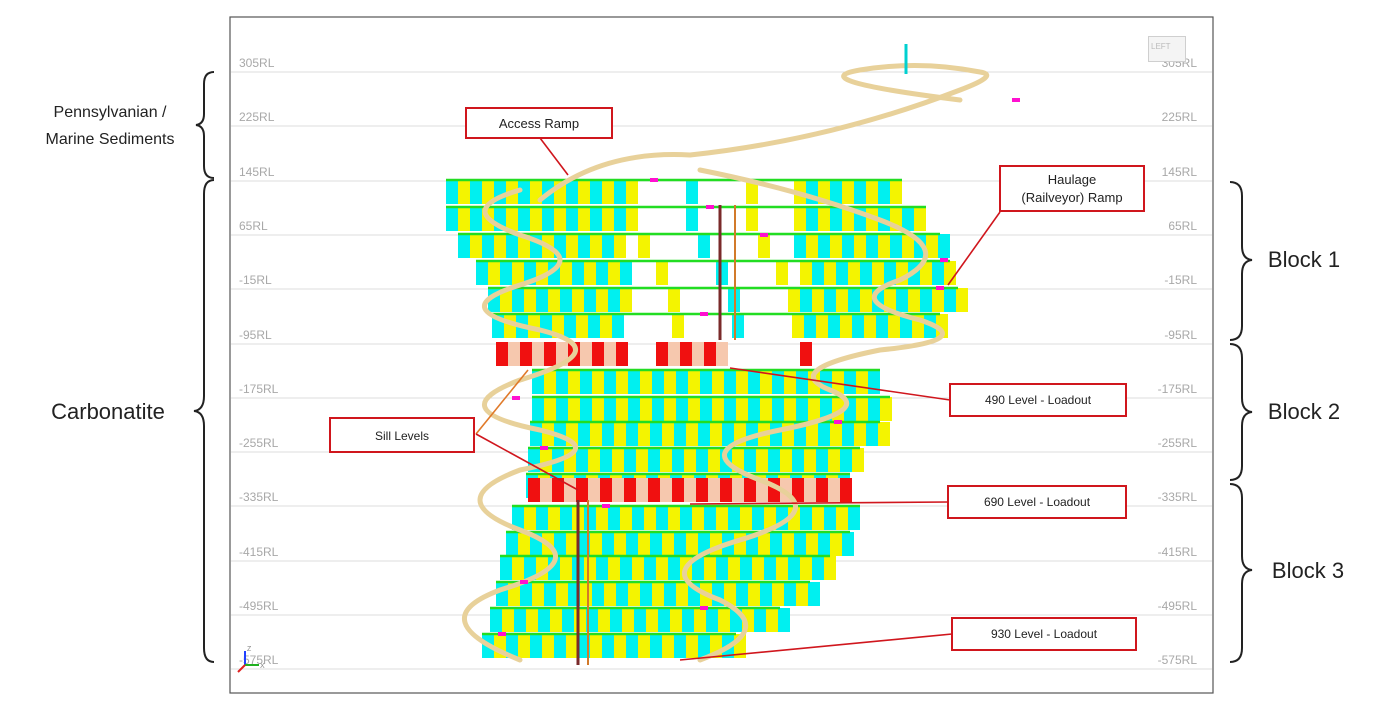 The image size is (1376, 705). What do you see at coordinates (1178, 660) in the screenshot?
I see `rl-label-right: -575RL` at bounding box center [1178, 660].